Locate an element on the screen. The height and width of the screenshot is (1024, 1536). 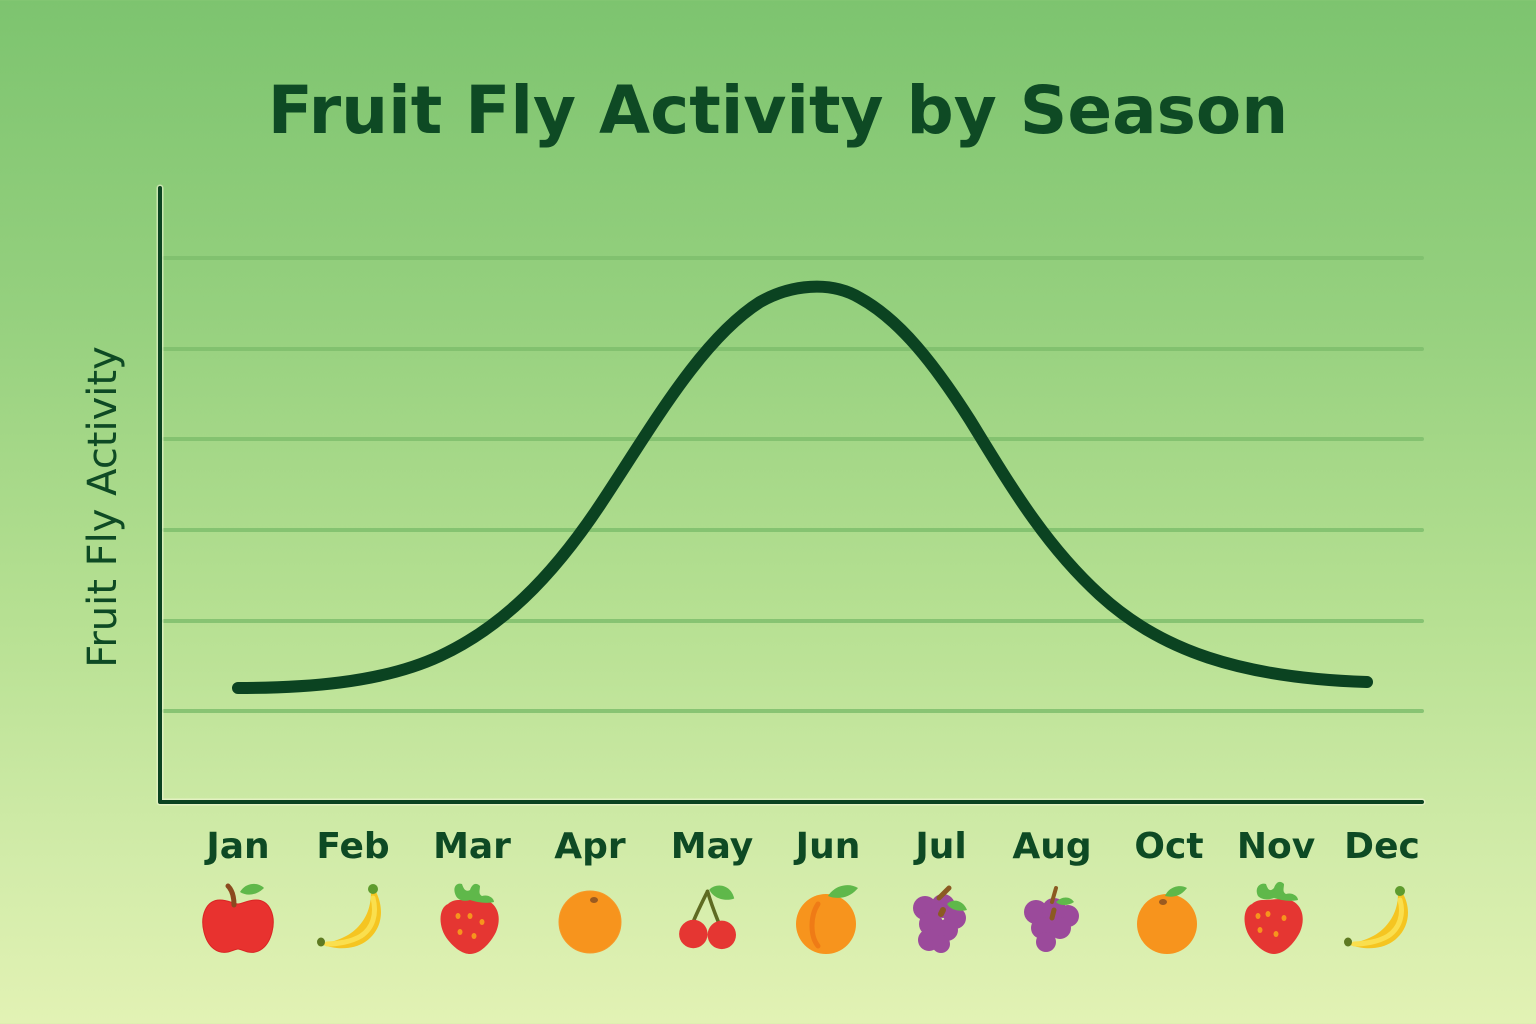
peach-icon is located at coordinates (827, 919).